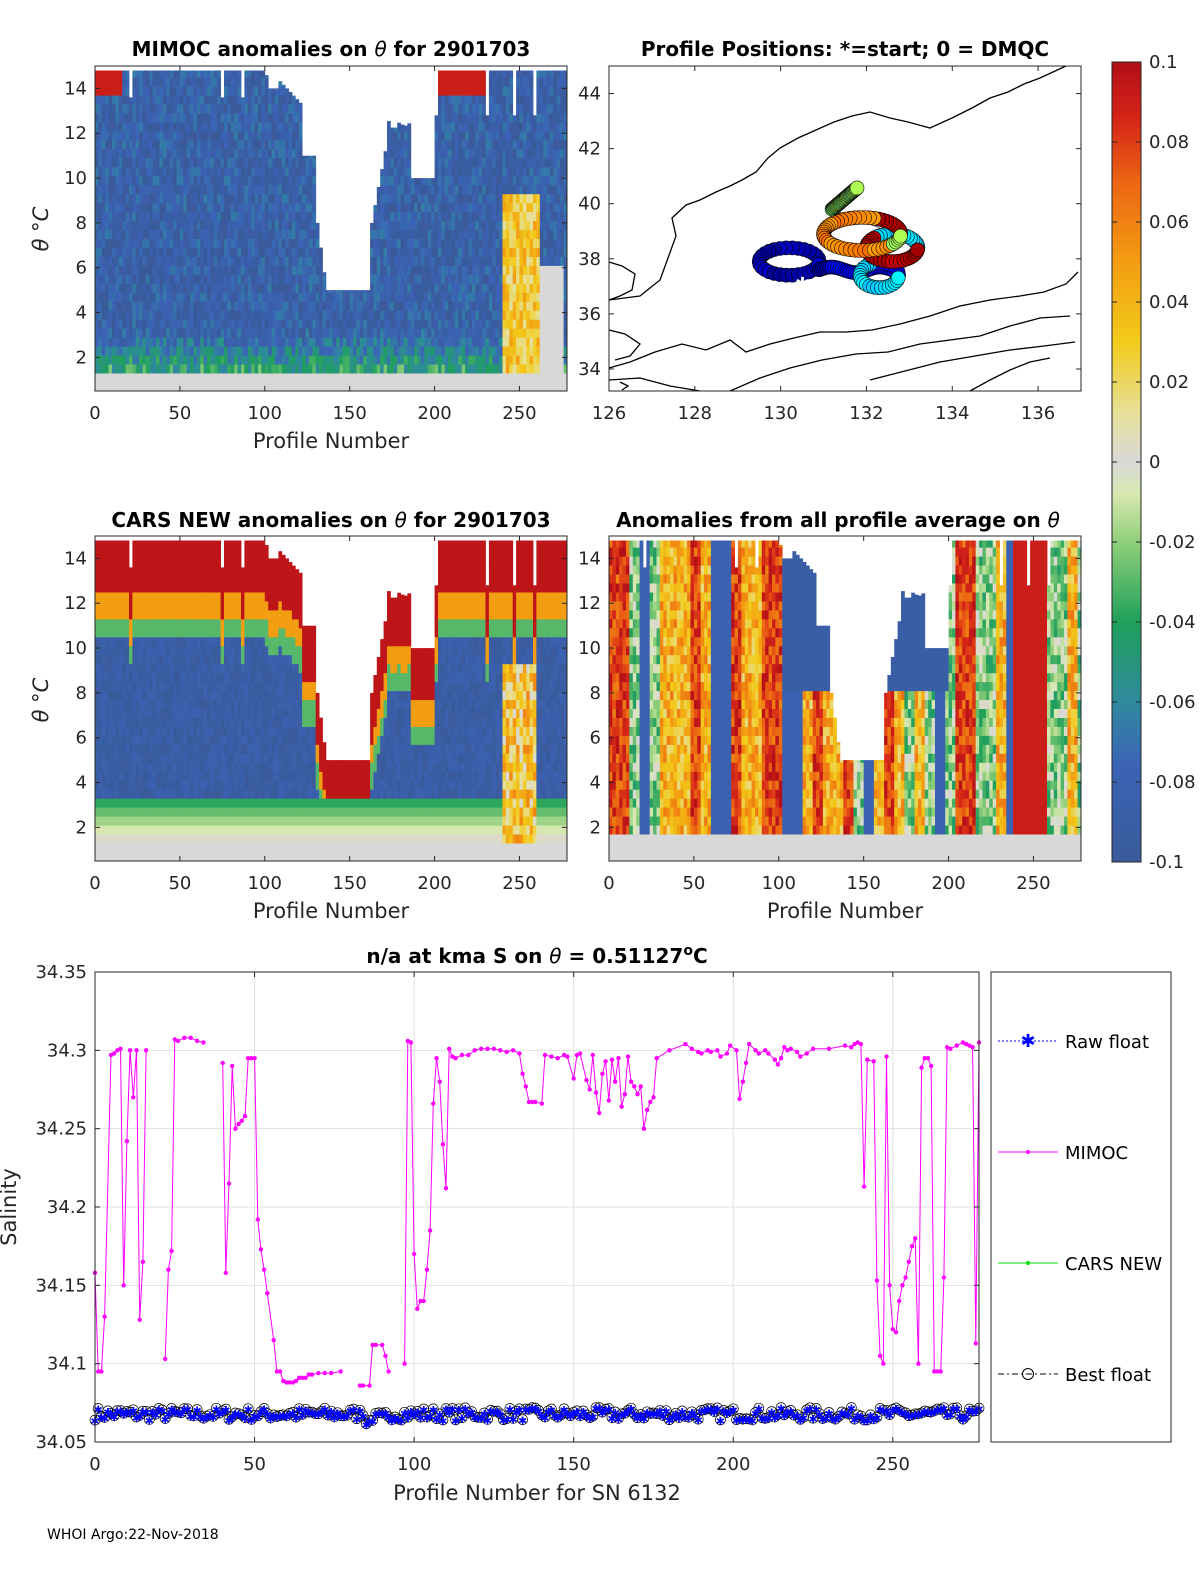 Image resolution: width=1200 pixels, height=1575 pixels. Describe the element at coordinates (845, 228) in the screenshot. I see `positions-frame` at that location.